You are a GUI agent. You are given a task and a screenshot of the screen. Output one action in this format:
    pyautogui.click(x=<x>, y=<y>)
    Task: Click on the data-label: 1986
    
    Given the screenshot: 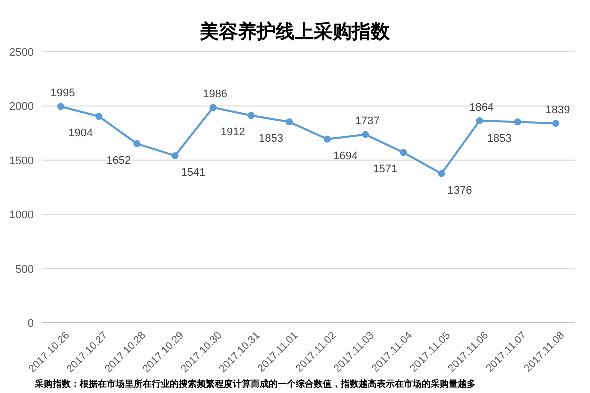 What is the action you would take?
    pyautogui.click(x=215, y=94)
    